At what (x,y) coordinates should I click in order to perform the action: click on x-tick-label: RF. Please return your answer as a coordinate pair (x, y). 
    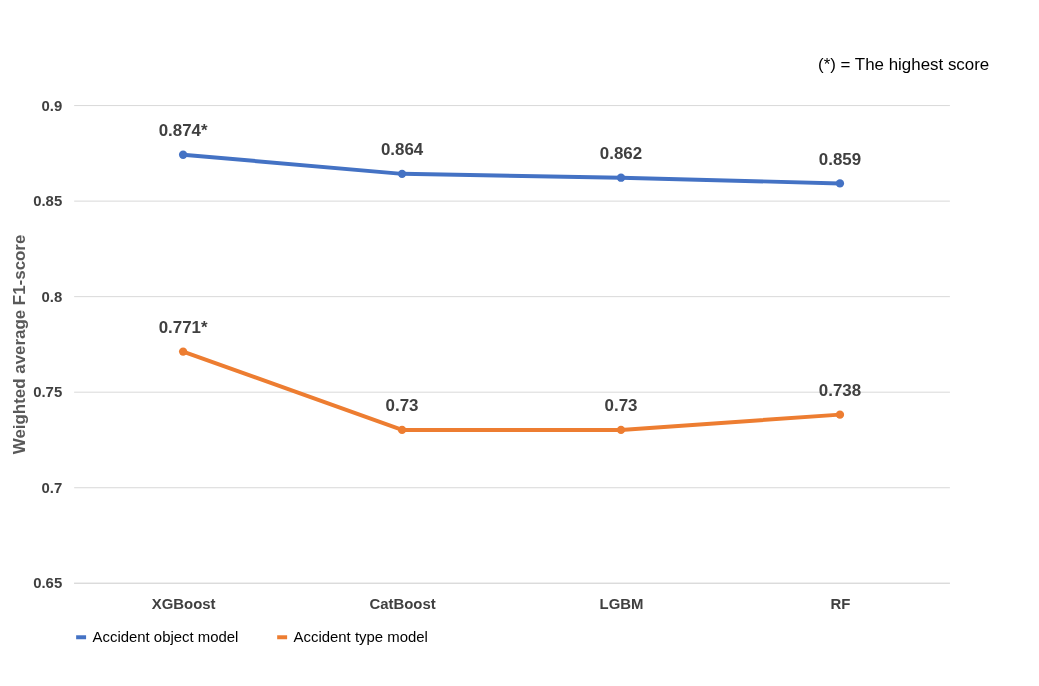
    Looking at the image, I should click on (840, 604).